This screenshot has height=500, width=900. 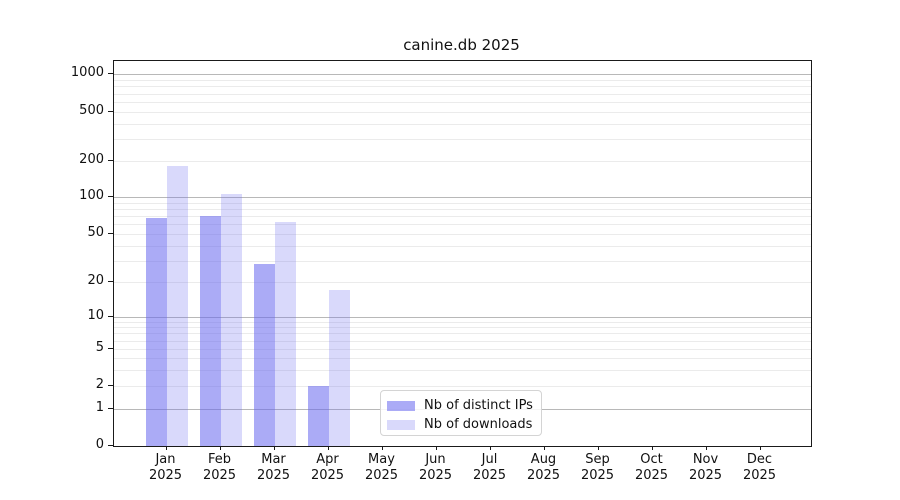 What do you see at coordinates (543, 459) in the screenshot?
I see `x-tick-month: Aug` at bounding box center [543, 459].